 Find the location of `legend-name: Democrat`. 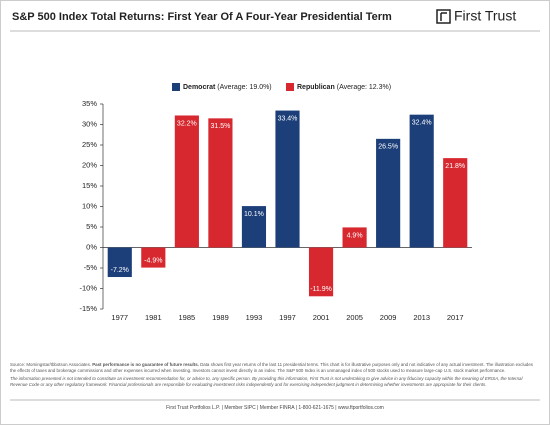

legend-name: Democrat is located at coordinates (199, 87).